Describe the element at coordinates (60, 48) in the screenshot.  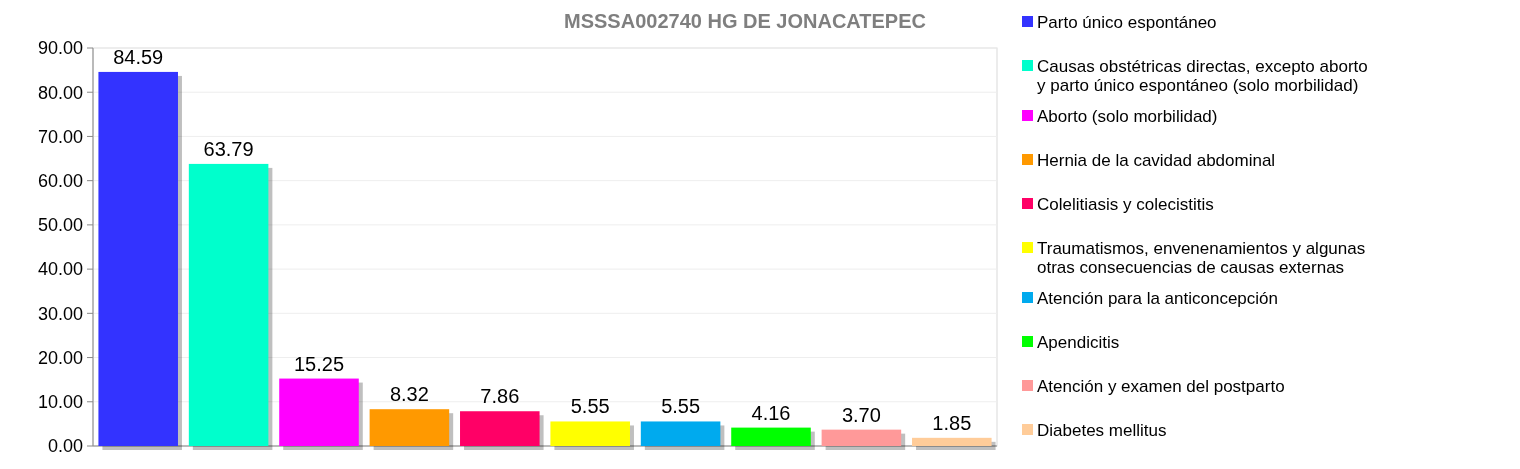
I see `y-tick-label: 90.00` at that location.